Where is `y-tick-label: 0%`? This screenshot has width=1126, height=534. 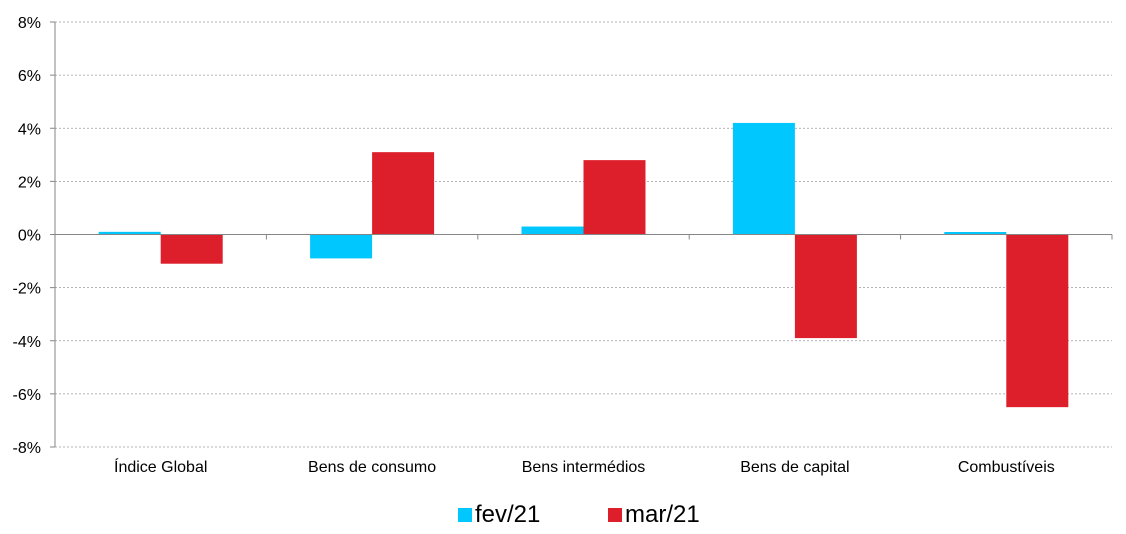
y-tick-label: 0% is located at coordinates (29, 236).